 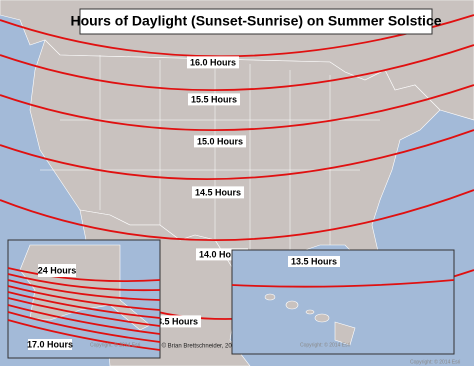 I want to click on contour-label: 16.0 Hours, so click(x=213, y=62).